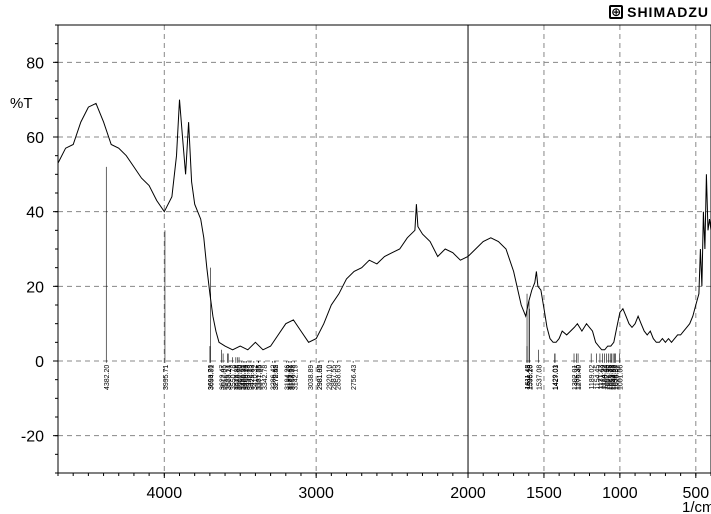 Image resolution: width=711 pixels, height=514 pixels. Describe the element at coordinates (592, 377) in the screenshot. I see `peak-label: 1189.02` at that location.